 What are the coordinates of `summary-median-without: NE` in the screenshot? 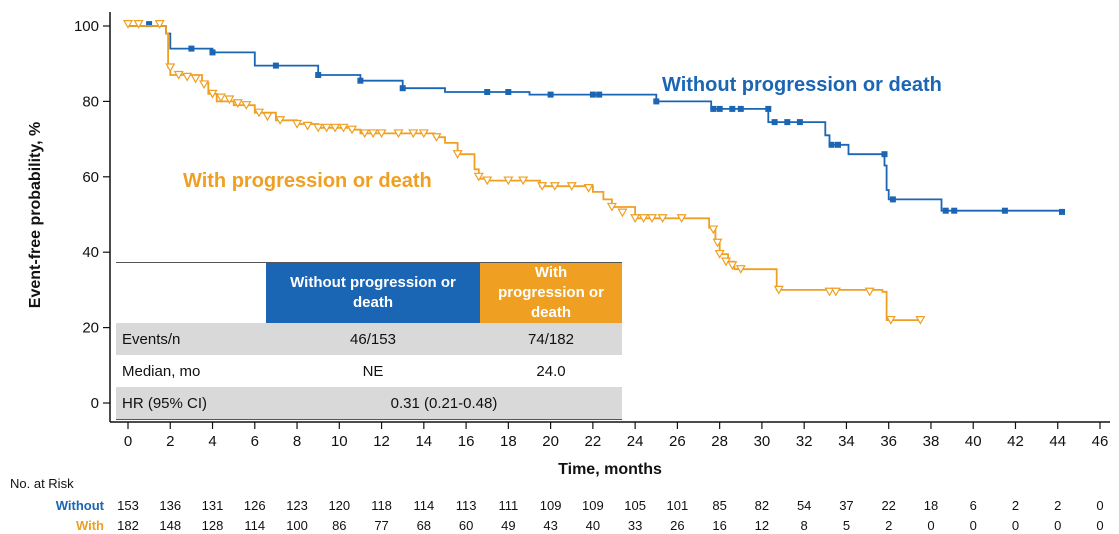 It's located at (373, 371).